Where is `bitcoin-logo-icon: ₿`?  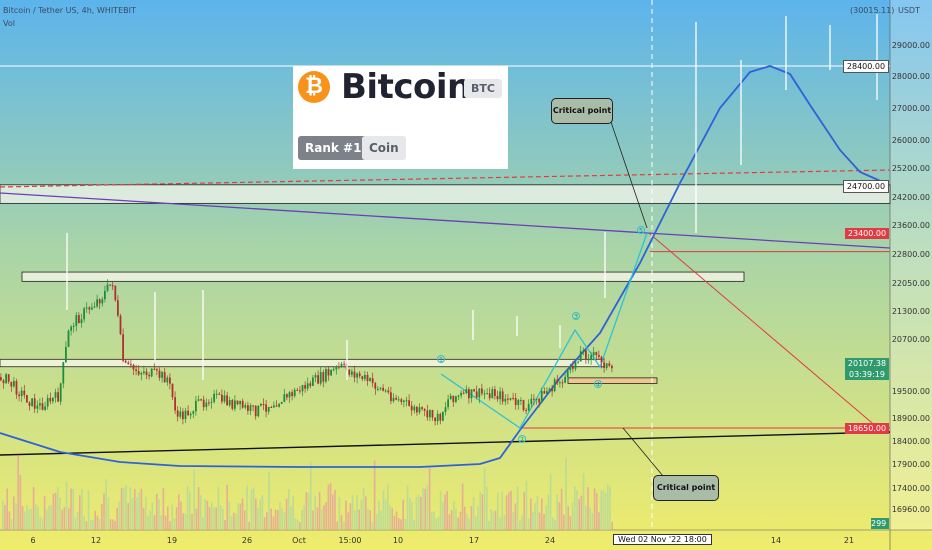 bitcoin-logo-icon: ₿ is located at coordinates (314, 87).